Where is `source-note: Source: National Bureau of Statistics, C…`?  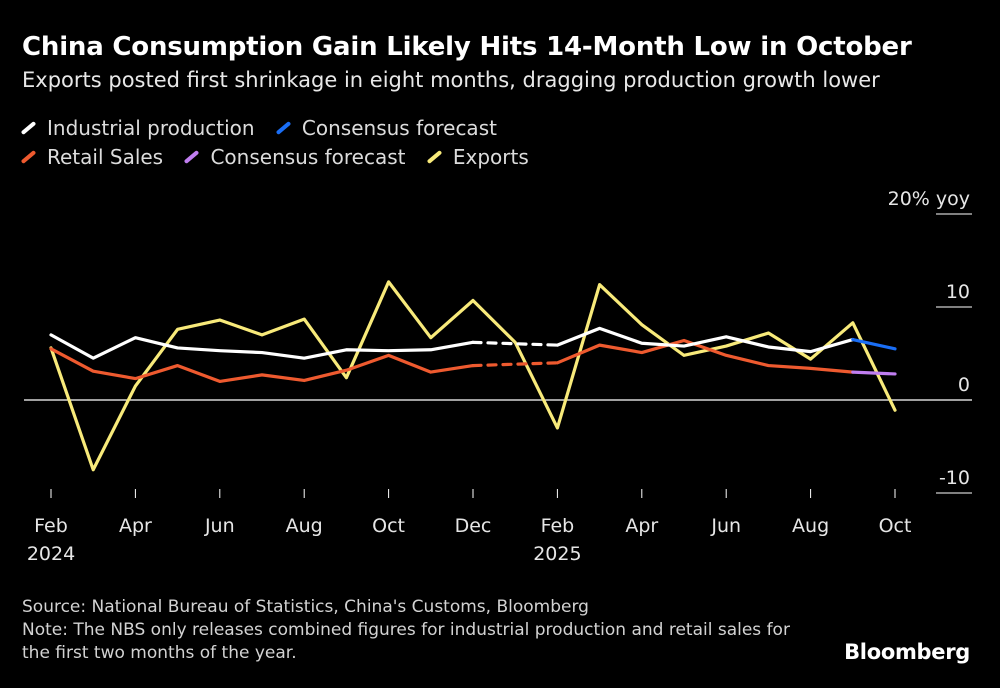 source-note: Source: National Bureau of Statistics, C… is located at coordinates (305, 607).